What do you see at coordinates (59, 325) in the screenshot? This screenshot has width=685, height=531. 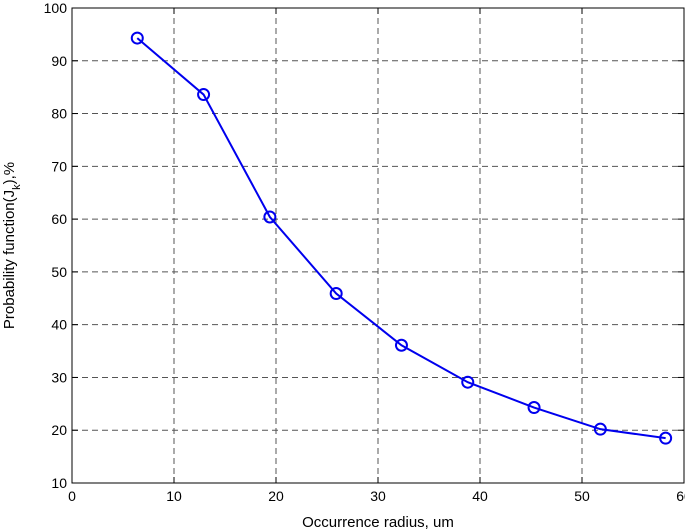 I see `y-tick-label: 40` at bounding box center [59, 325].